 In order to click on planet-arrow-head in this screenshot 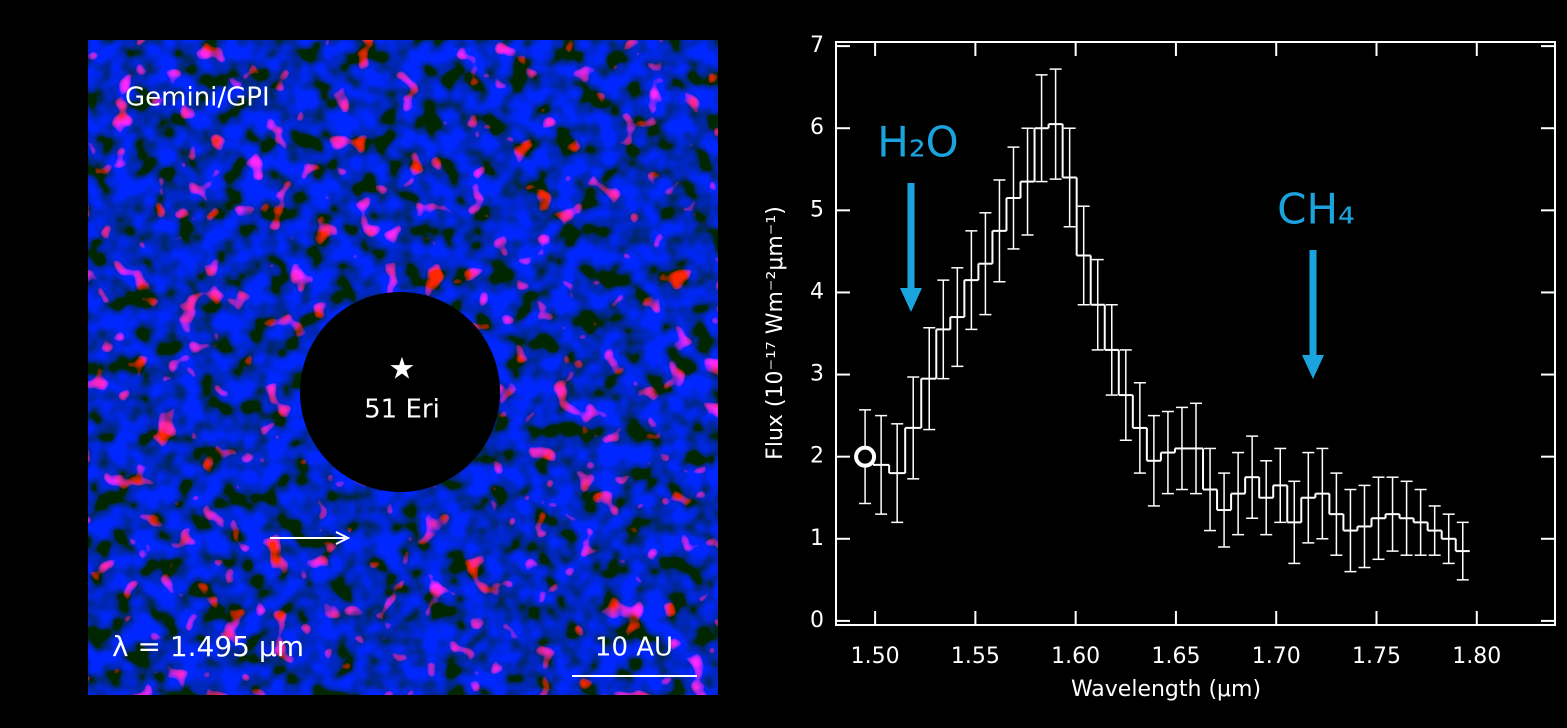, I will do `click(343, 538)`.